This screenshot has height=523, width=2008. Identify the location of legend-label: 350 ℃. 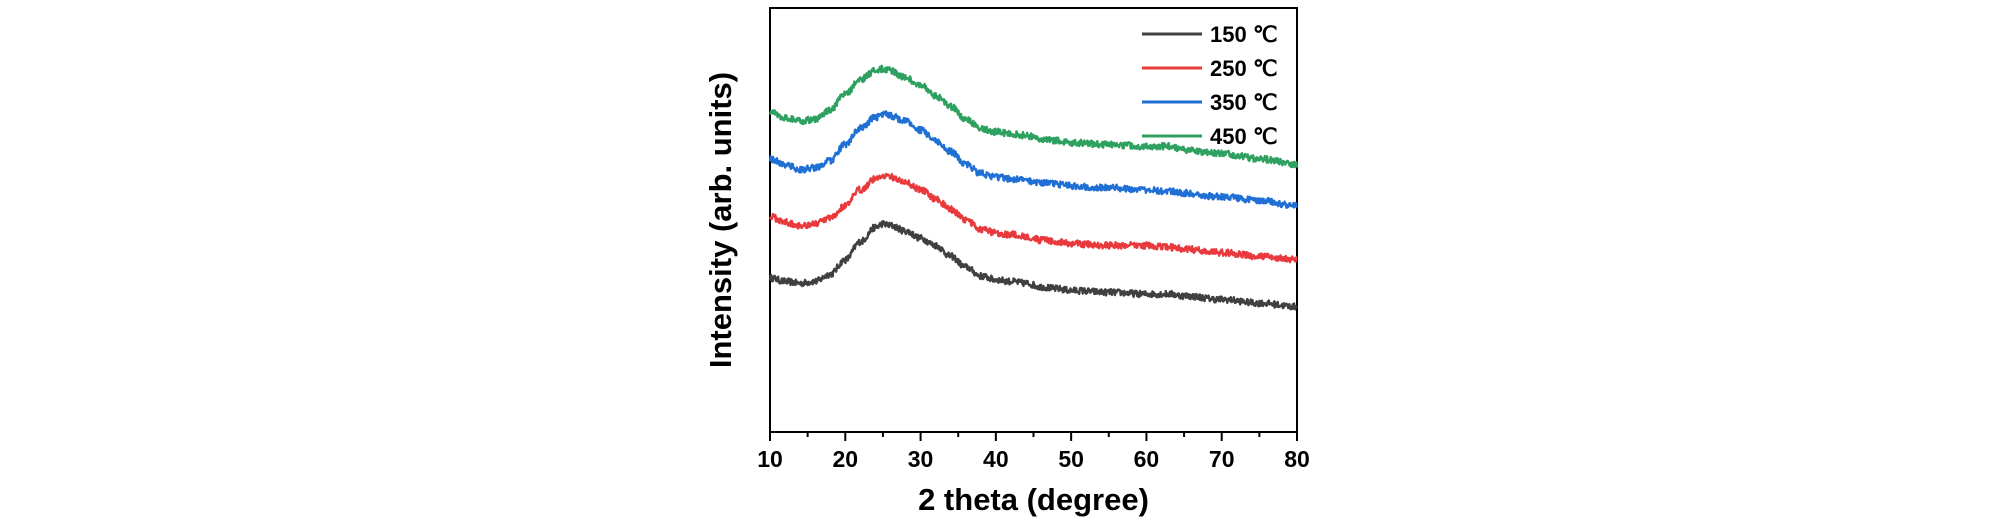
(1244, 102).